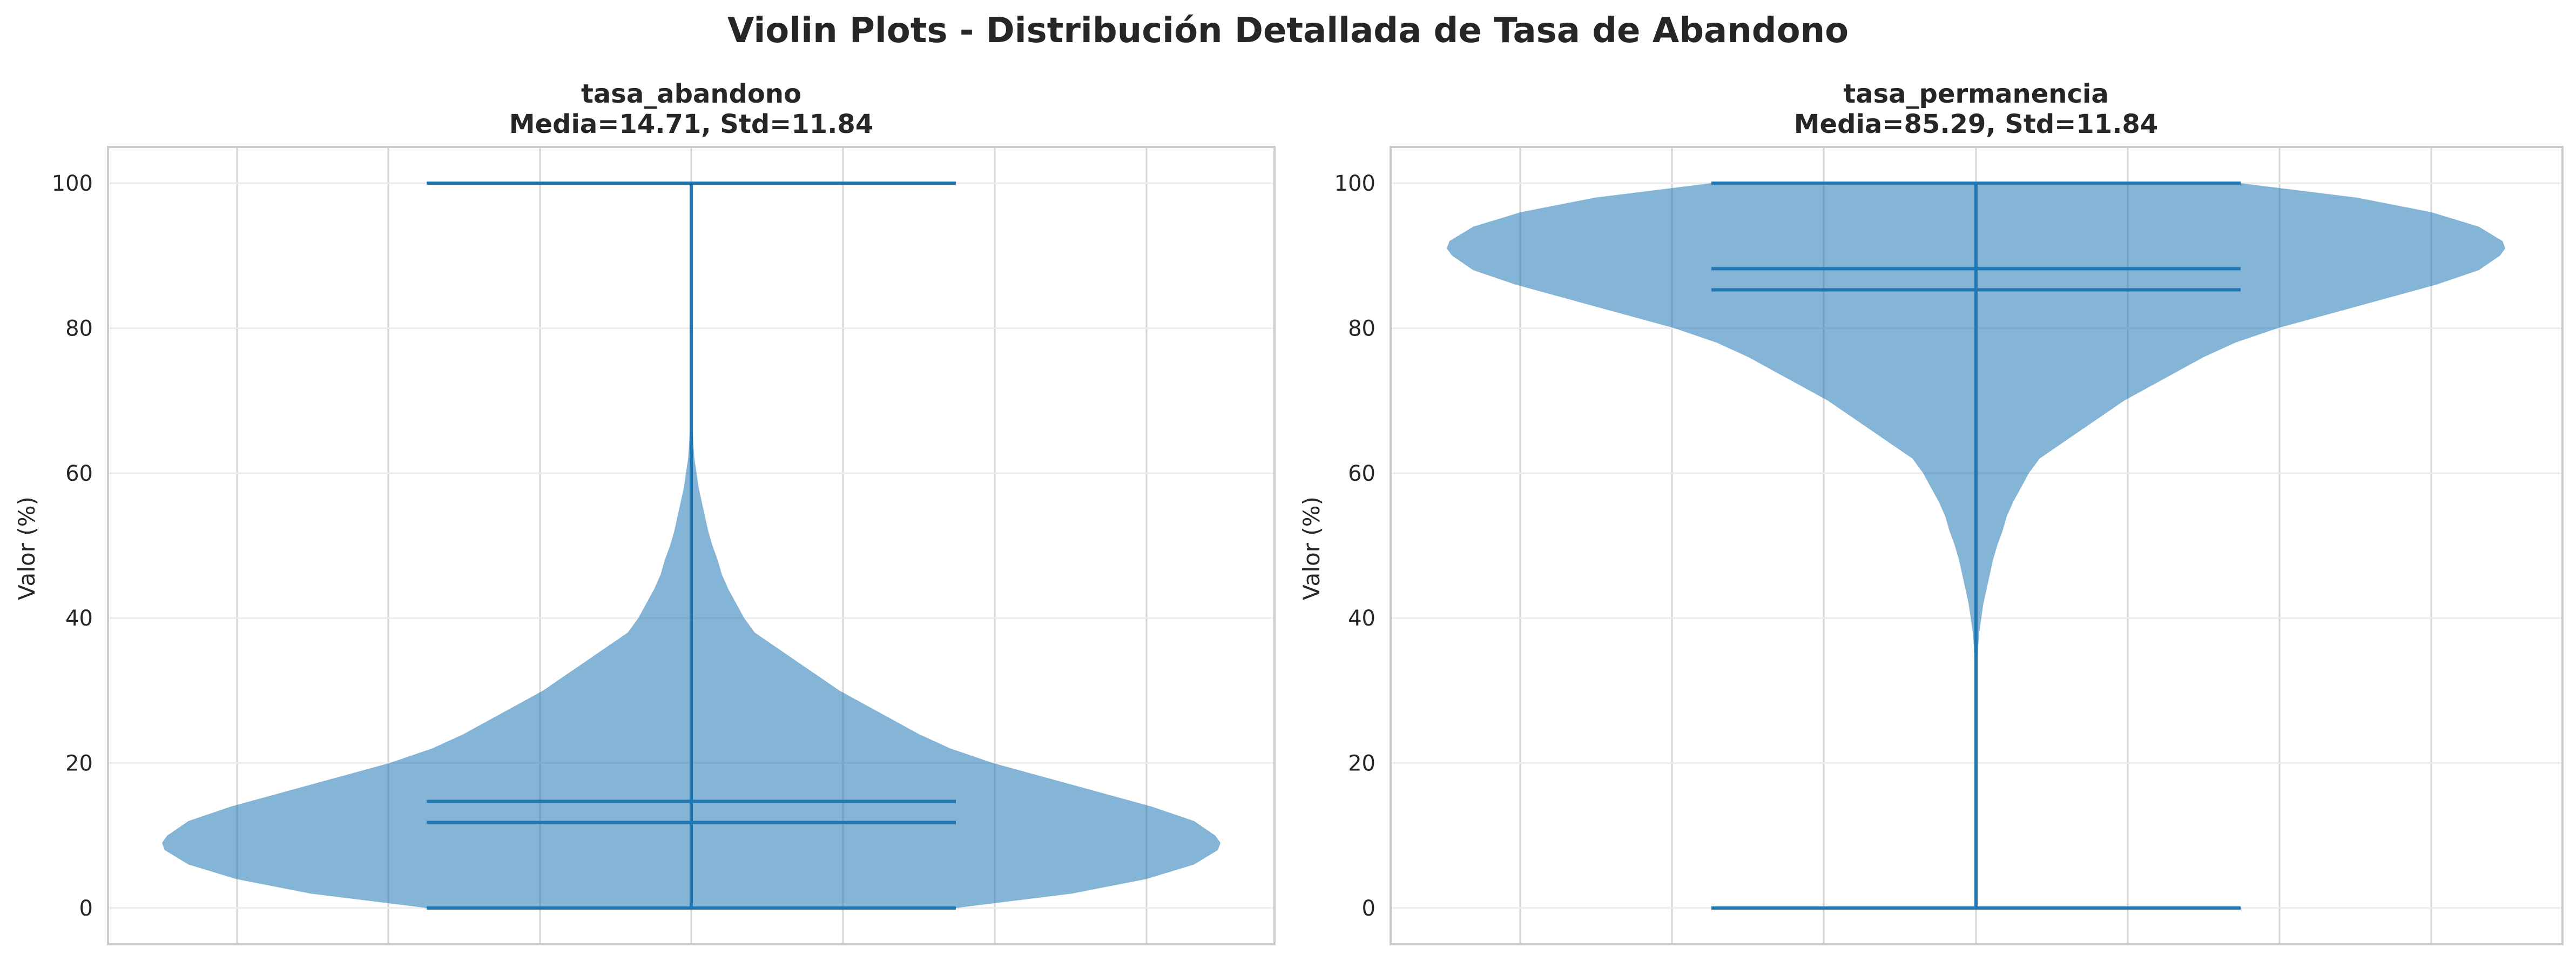 Image resolution: width=2576 pixels, height=961 pixels. I want to click on panel-title-line2: Media=14.71, Std=11.84, so click(691, 124).